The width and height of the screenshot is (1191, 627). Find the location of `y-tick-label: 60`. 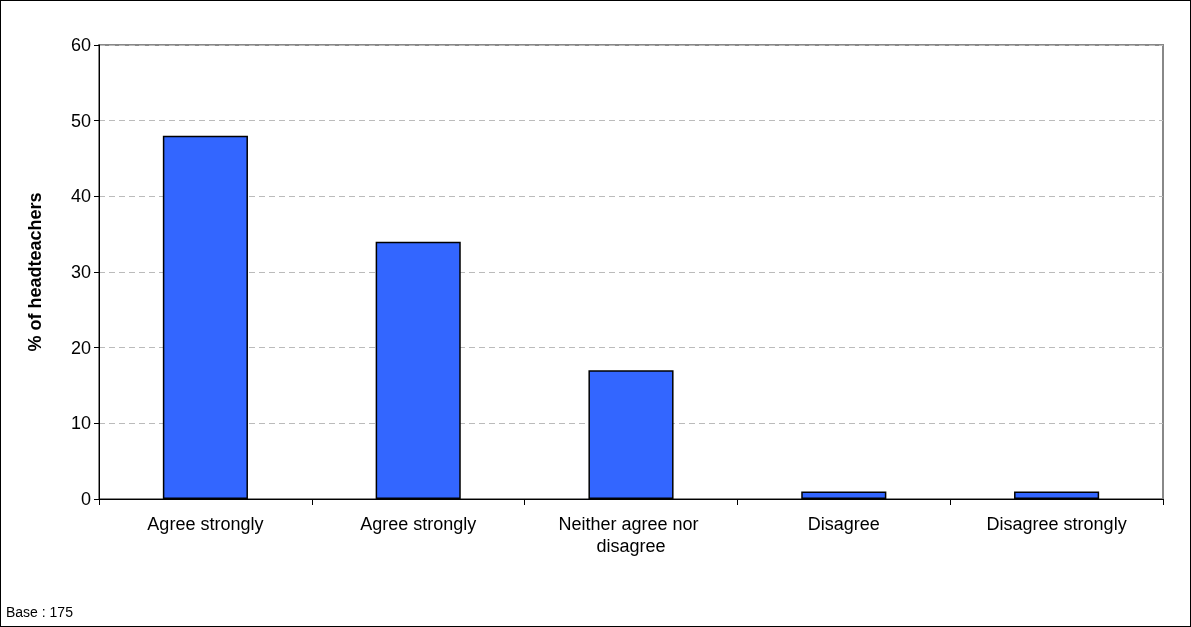

y-tick-label: 60 is located at coordinates (80, 45).